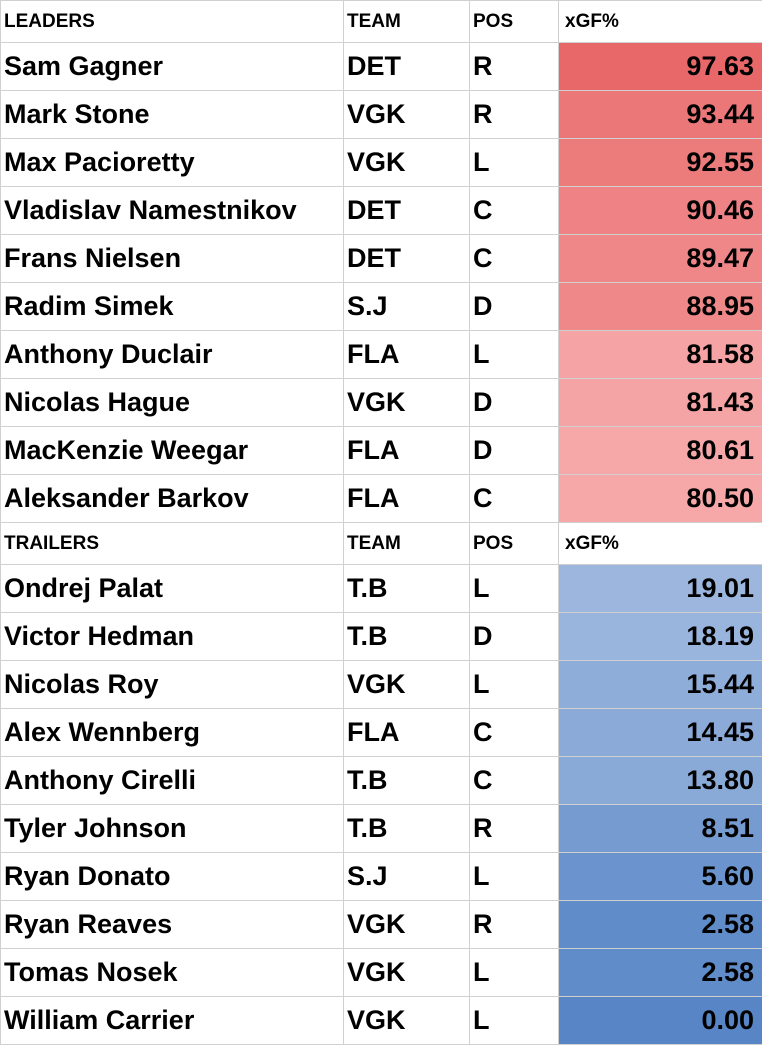 This screenshot has height=1045, width=762. Describe the element at coordinates (172, 354) in the screenshot. I see `player-name: Anthony Duclair` at that location.